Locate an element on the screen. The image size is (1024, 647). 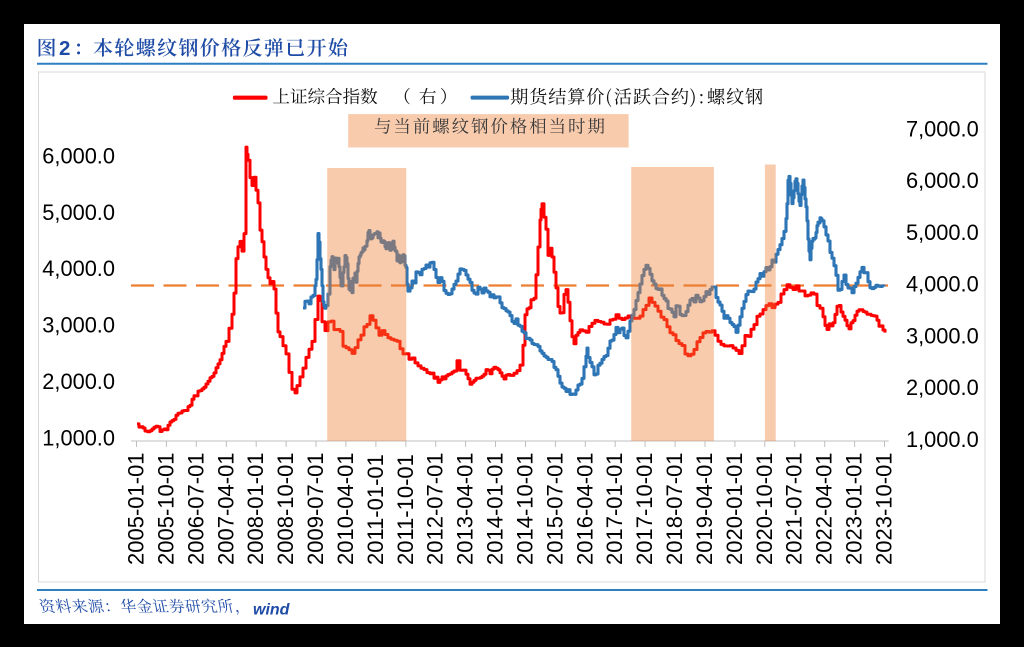
svg-text: 2007-04-01 is located at coordinates (225, 508).